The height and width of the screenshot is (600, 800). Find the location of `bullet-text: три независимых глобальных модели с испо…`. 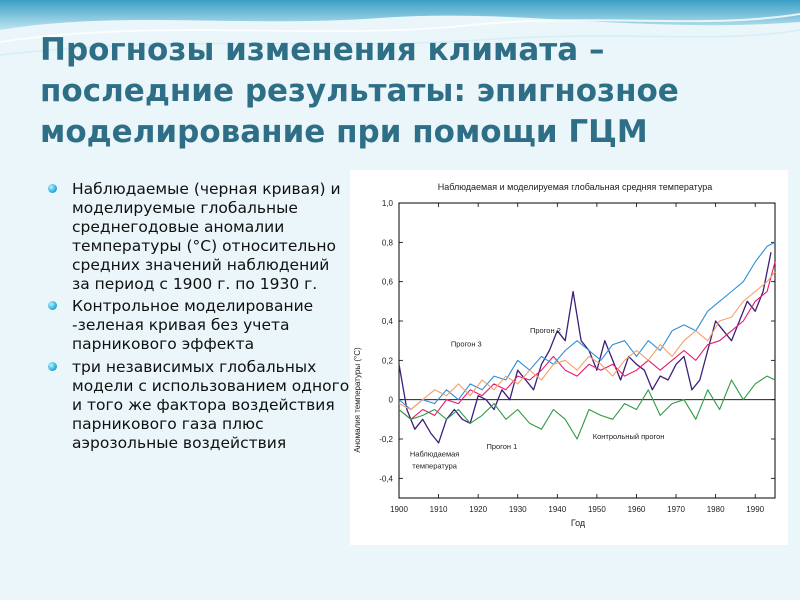

bullet-text: три независимых глобальных модели с испо… is located at coordinates (211, 405).